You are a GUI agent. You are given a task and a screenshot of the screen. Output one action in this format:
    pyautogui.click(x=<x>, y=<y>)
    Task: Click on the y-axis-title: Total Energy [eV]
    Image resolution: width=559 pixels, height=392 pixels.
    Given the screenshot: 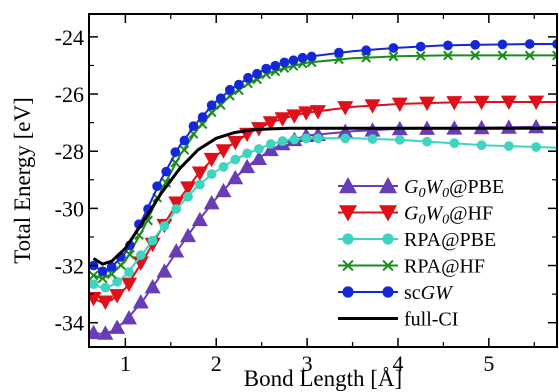 What is the action you would take?
    pyautogui.click(x=22, y=180)
    